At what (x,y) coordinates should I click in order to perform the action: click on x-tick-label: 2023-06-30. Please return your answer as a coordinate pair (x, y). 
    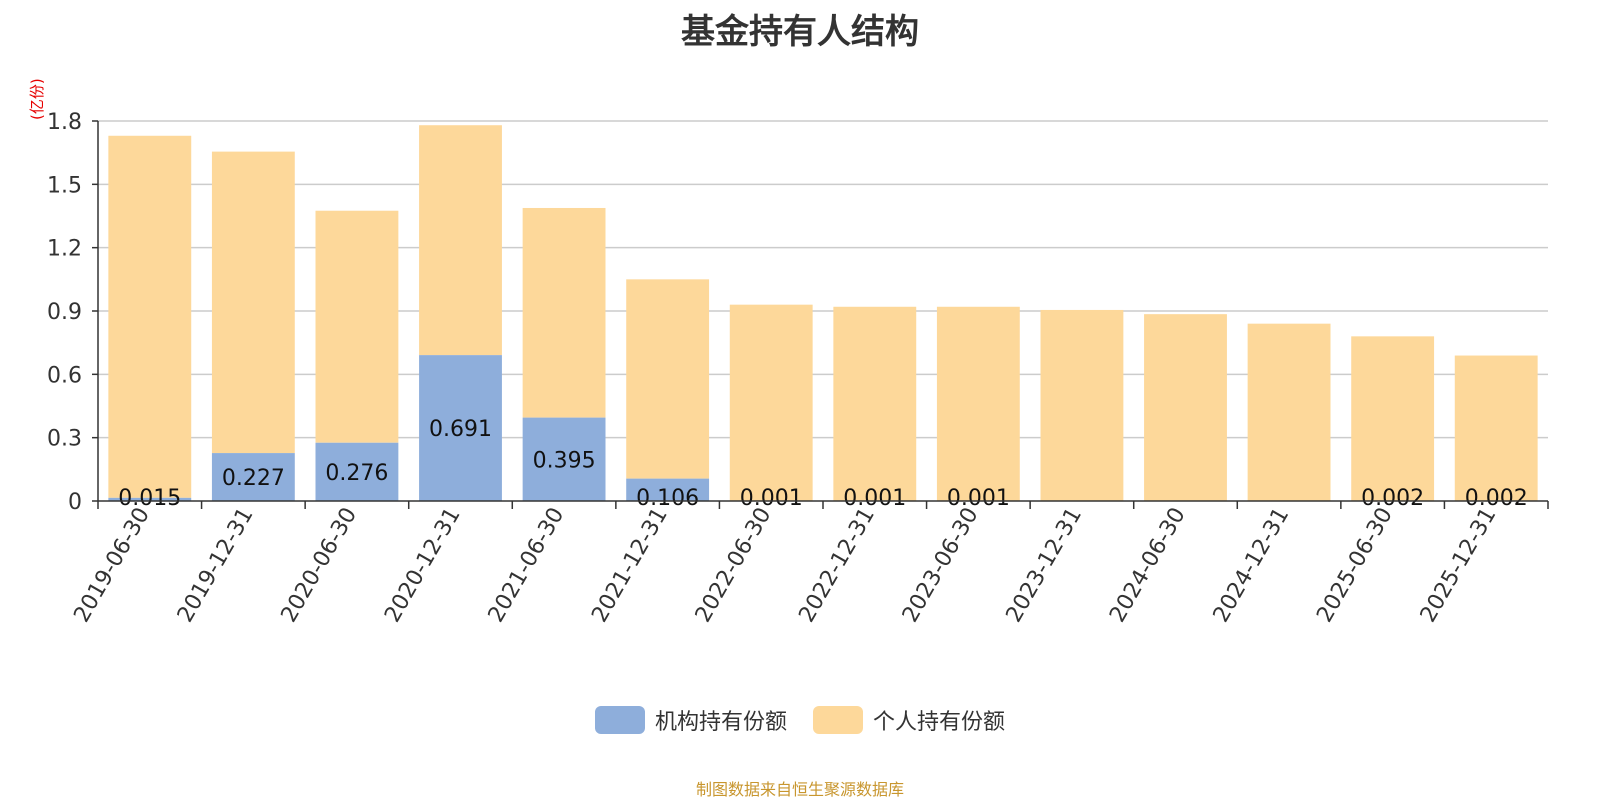
    Looking at the image, I should click on (941, 565).